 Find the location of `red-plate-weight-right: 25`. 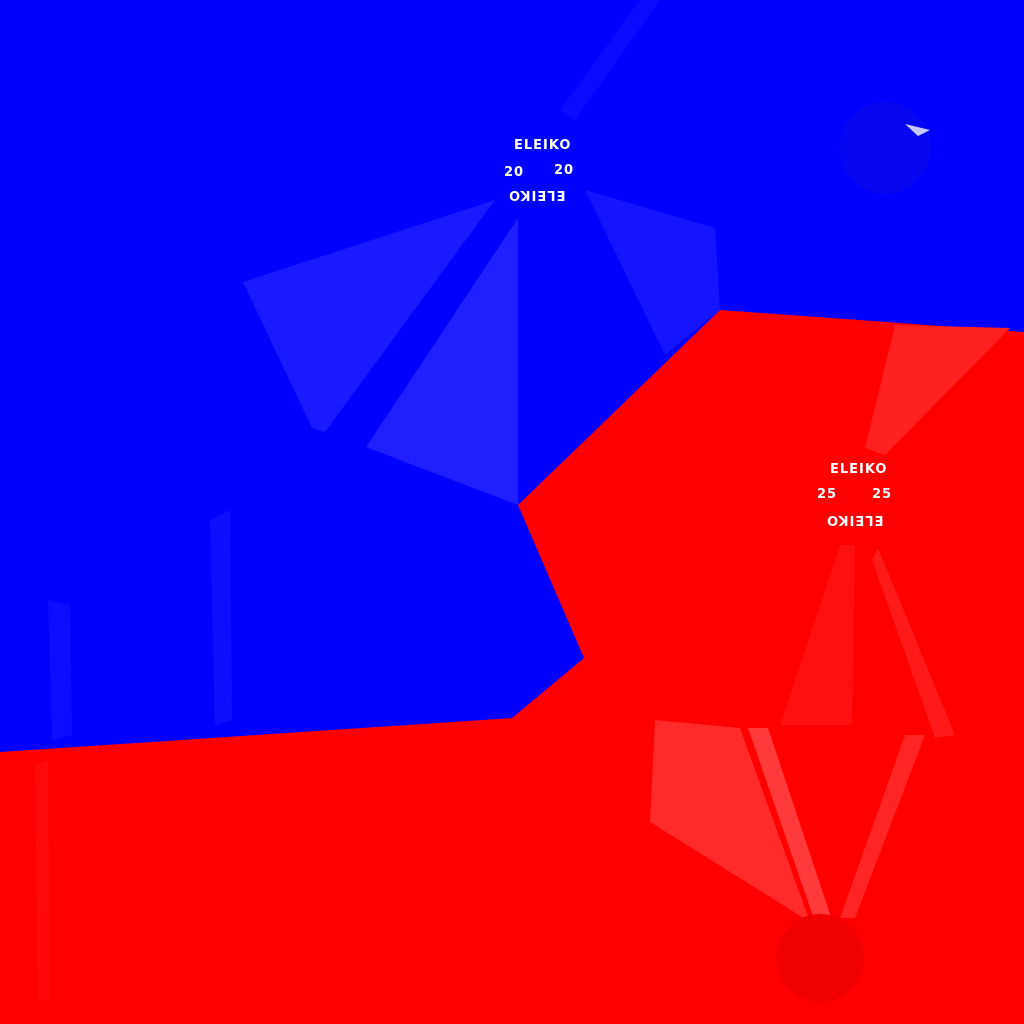

red-plate-weight-right: 25 is located at coordinates (882, 494).